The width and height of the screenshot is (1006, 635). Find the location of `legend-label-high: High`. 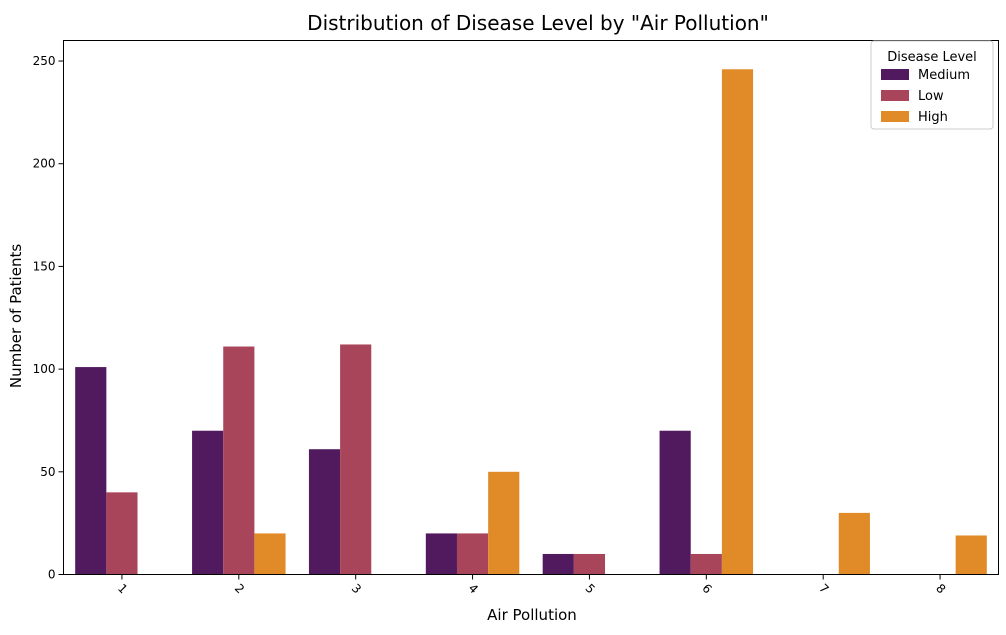

legend-label-high: High is located at coordinates (933, 117).